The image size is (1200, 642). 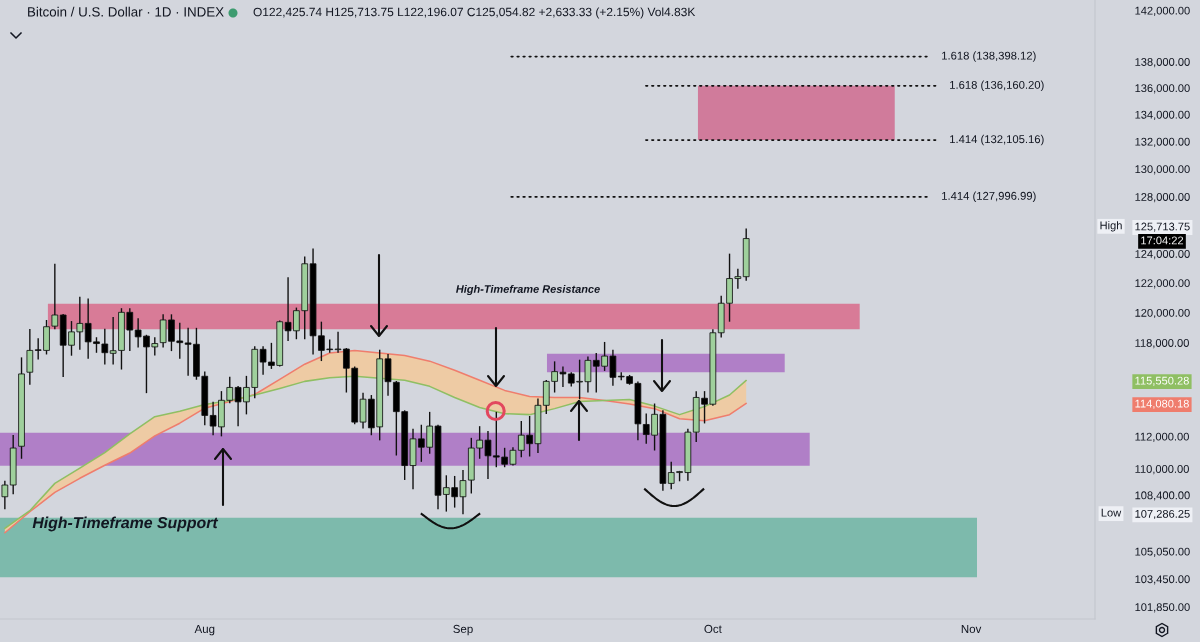 What do you see at coordinates (1162, 344) in the screenshot?
I see `y-tick-label: 118,000.00` at bounding box center [1162, 344].